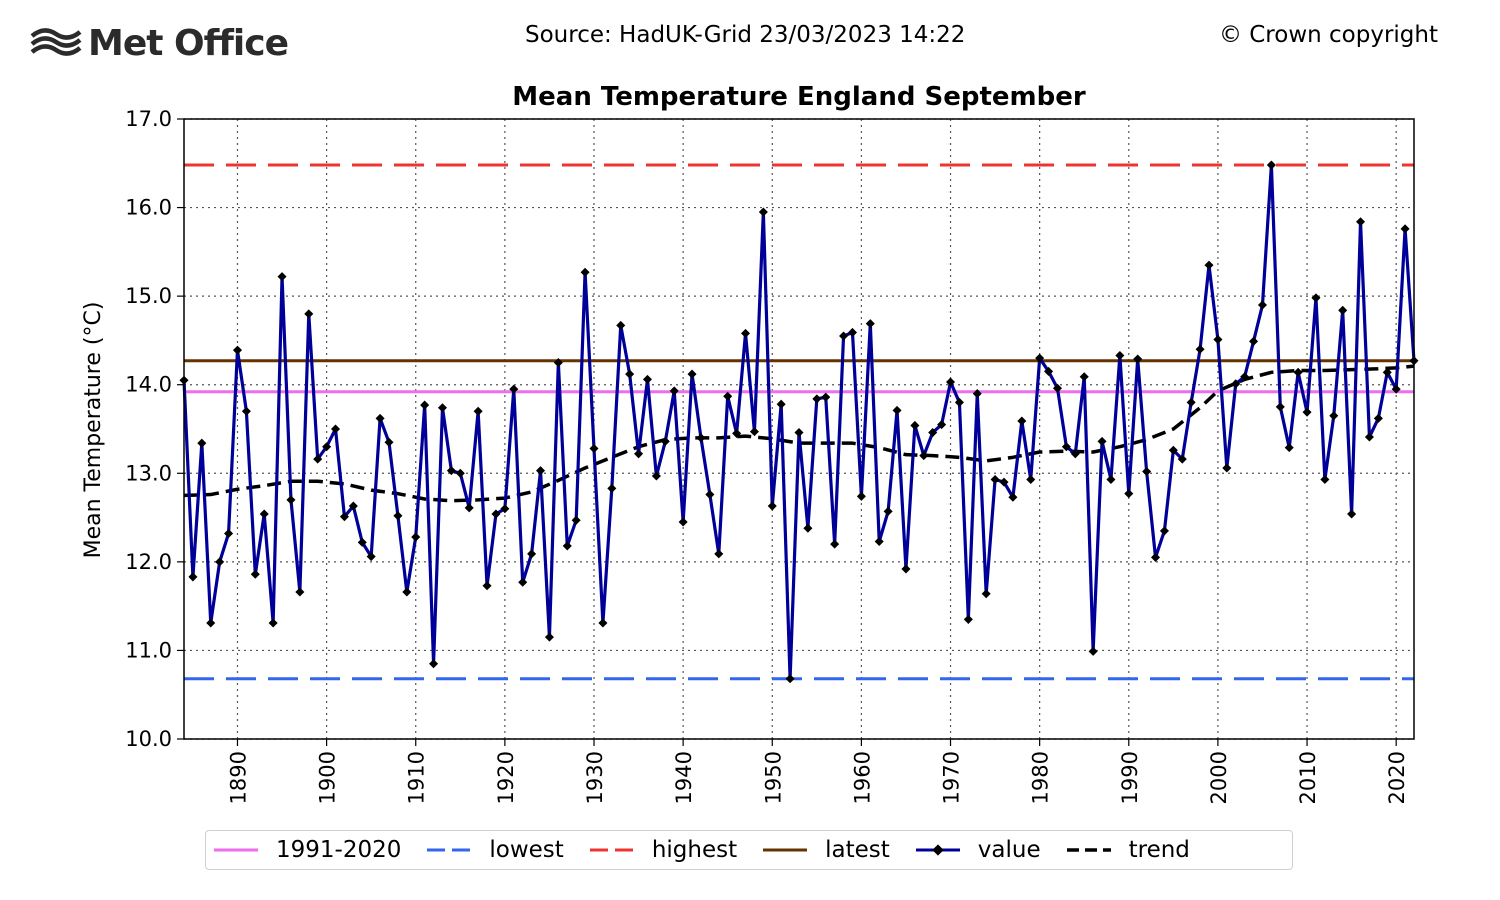 The width and height of the screenshot is (1500, 900). I want to click on legend-item-highest: highest, so click(662, 850).